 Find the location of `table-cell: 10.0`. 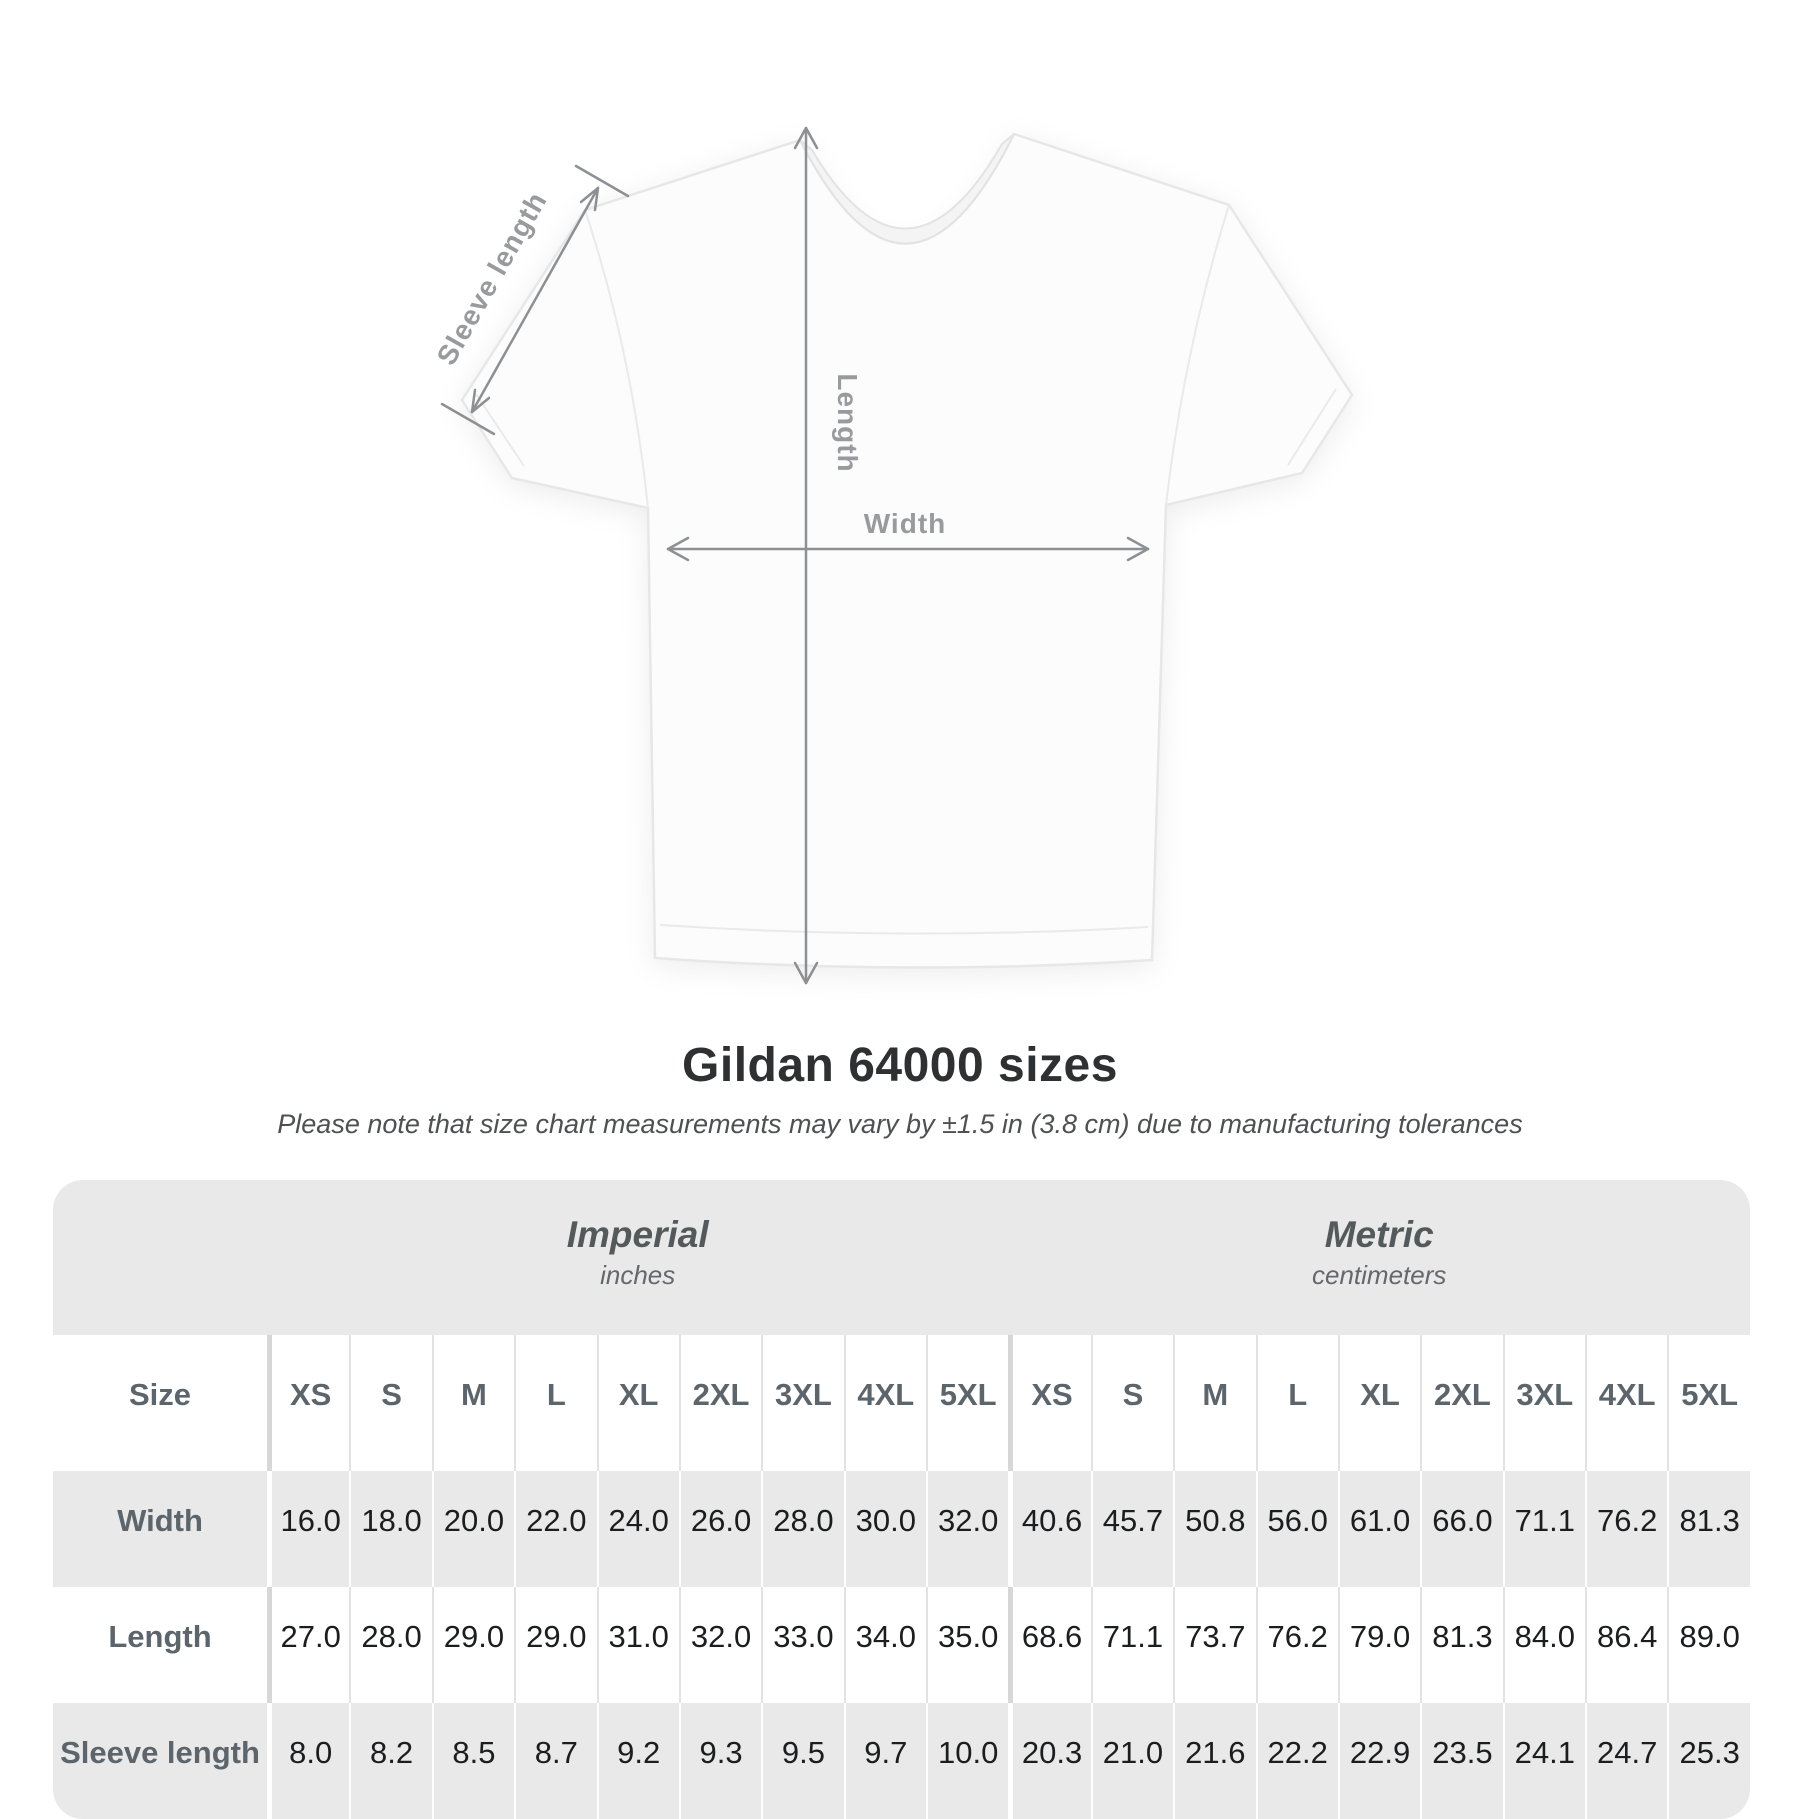

table-cell: 10.0 is located at coordinates (967, 1761).